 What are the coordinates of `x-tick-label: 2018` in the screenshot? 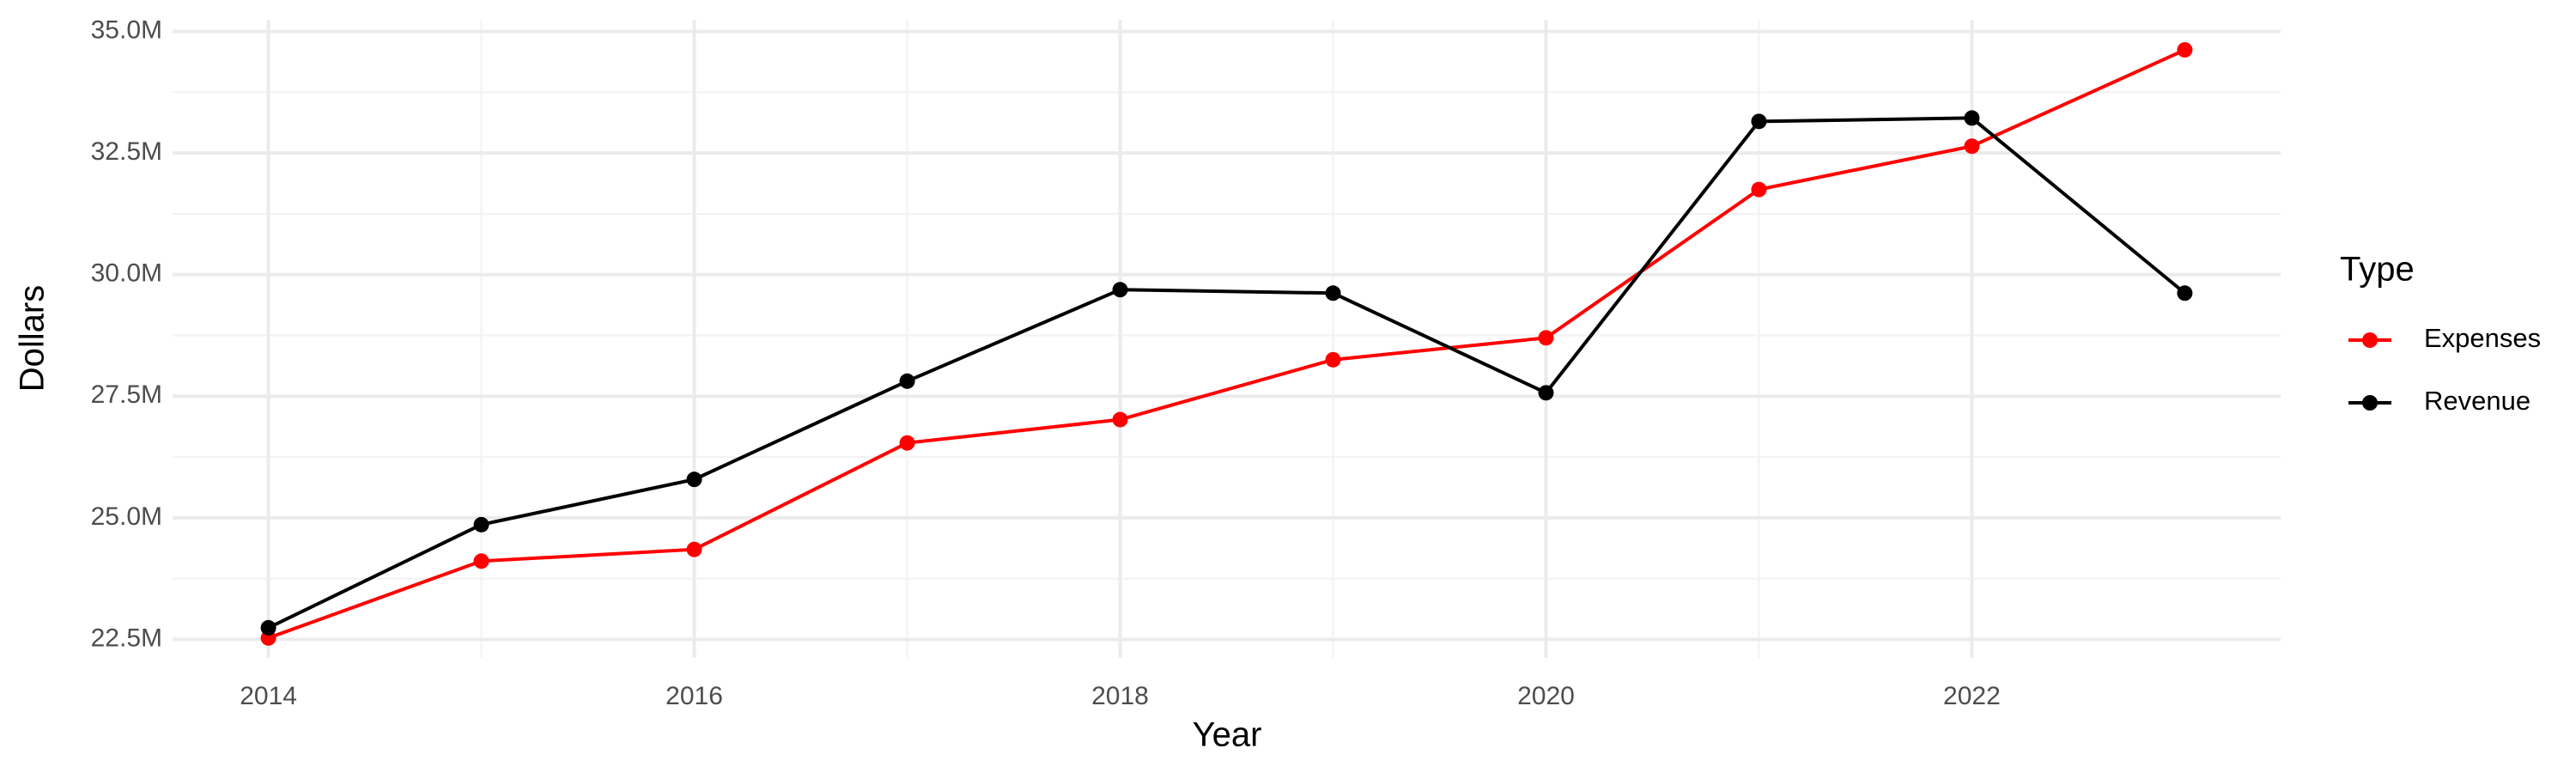 It's located at (1120, 696).